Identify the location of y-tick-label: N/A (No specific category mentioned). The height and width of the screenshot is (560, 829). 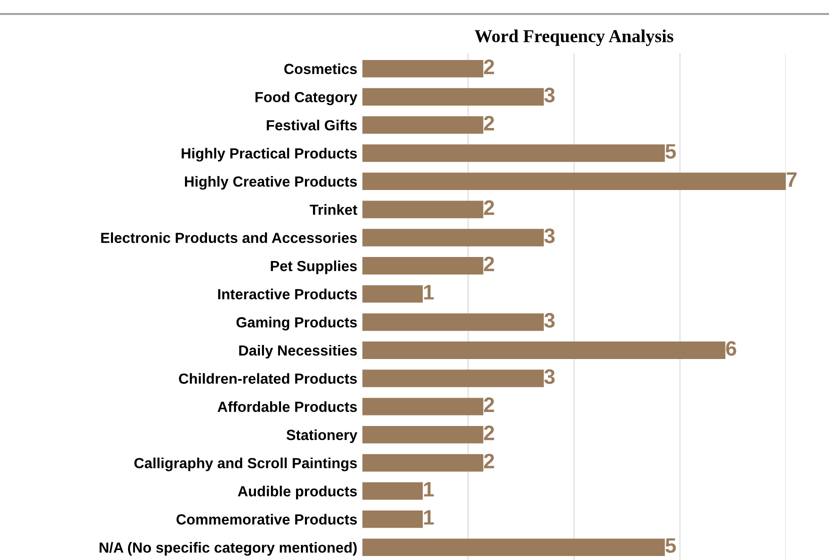
(228, 549).